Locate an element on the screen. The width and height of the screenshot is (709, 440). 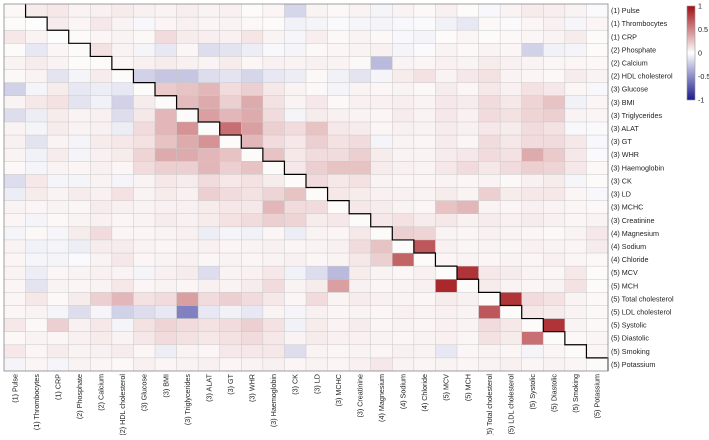
row-label: (2) HDL cholesterol is located at coordinates (642, 76).